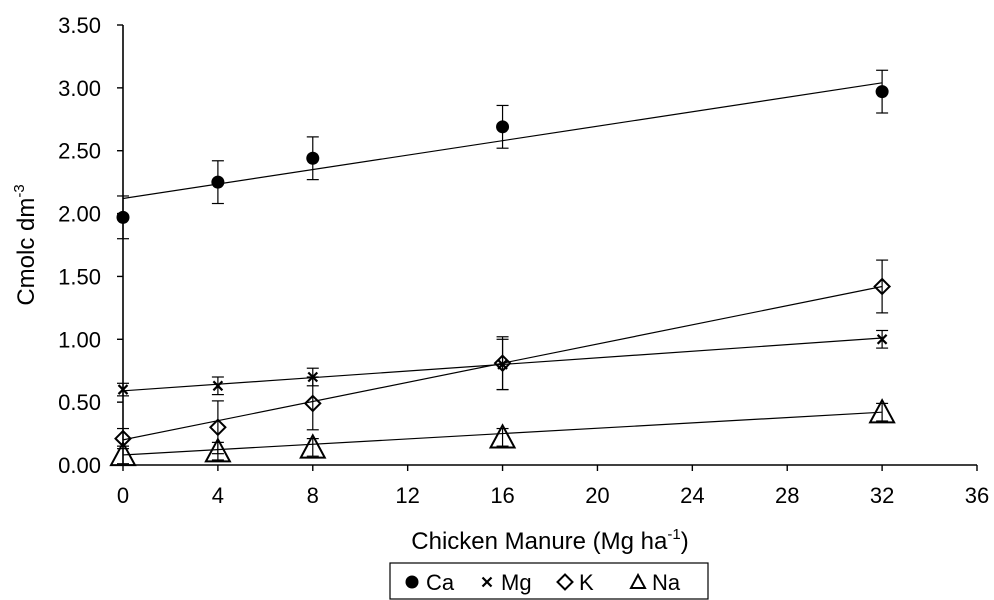  Describe the element at coordinates (440, 582) in the screenshot. I see `legend-label-ca: Ca` at that location.